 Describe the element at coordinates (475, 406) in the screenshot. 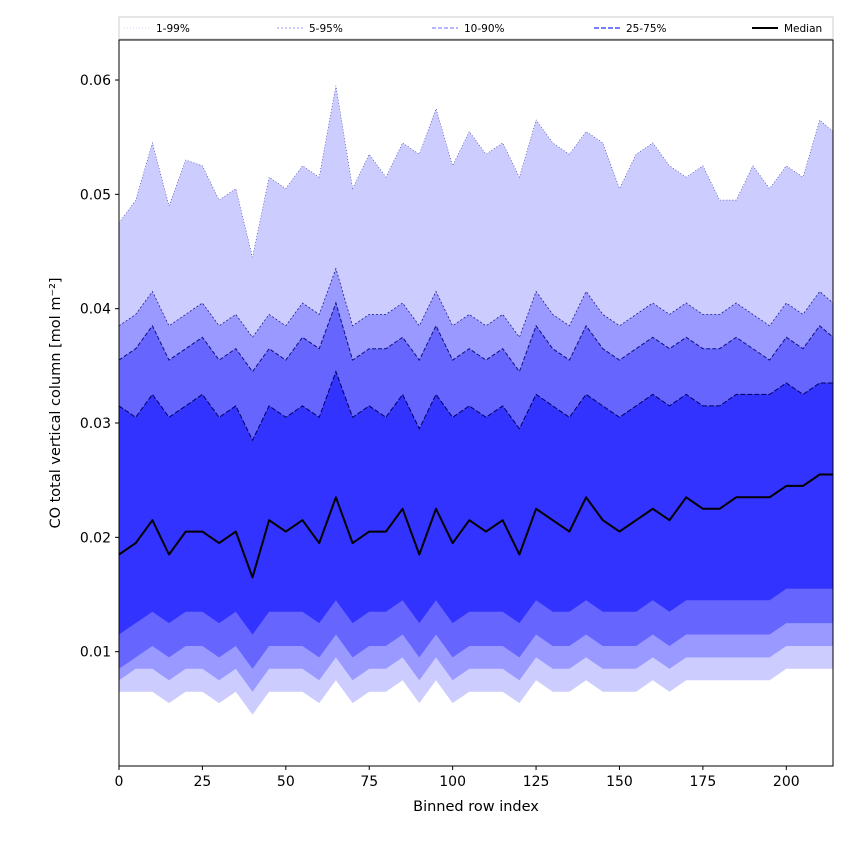

I see `band-25-75-upper-line` at that location.